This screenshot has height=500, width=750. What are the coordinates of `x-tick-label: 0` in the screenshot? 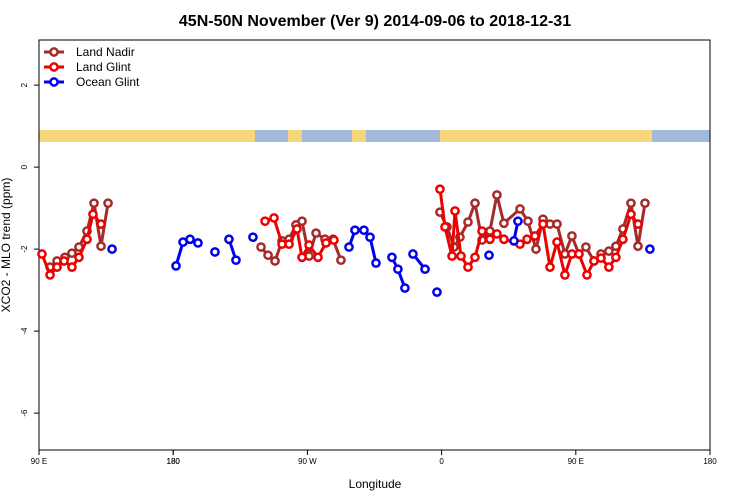 It's located at (441, 461).